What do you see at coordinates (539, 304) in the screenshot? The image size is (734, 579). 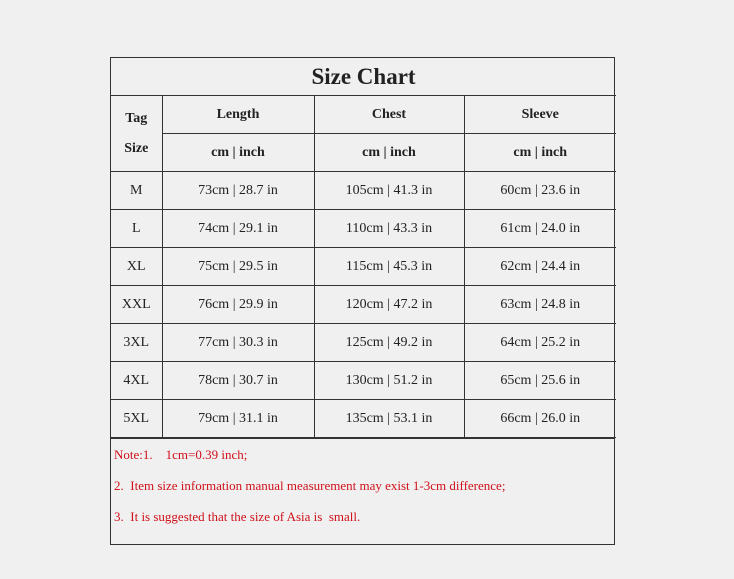 I see `sleeve-cell: 63cm | 24.8 in` at bounding box center [539, 304].